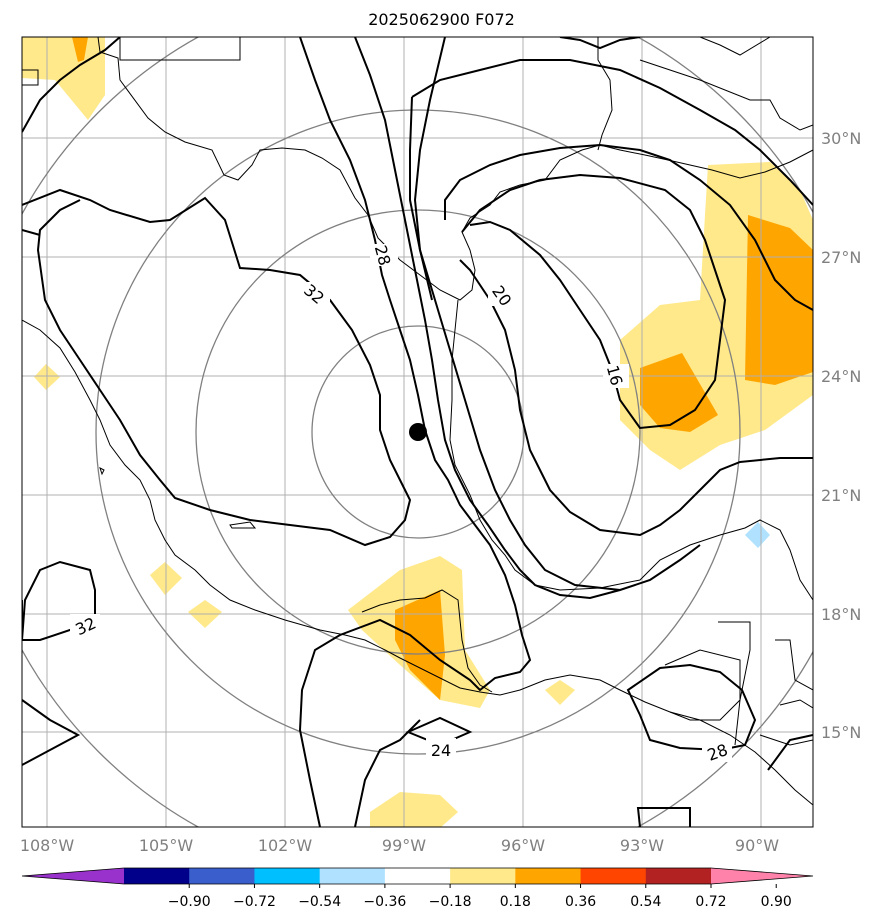 The image size is (883, 924). I want to click on colorbar-tick-label: −0.72, so click(254, 902).